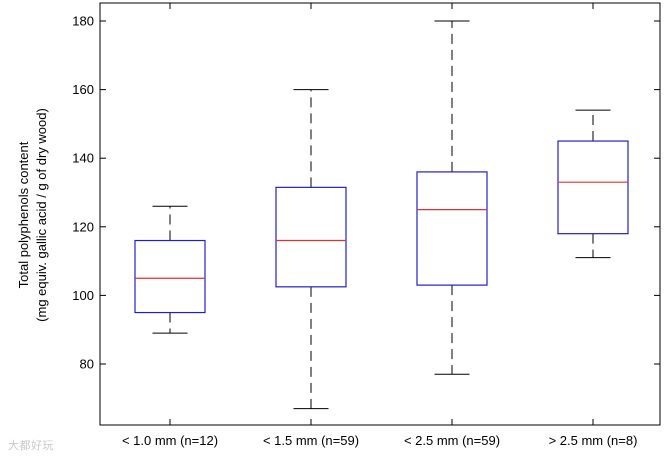  What do you see at coordinates (83, 295) in the screenshot?
I see `y-tick-label: 100` at bounding box center [83, 295].